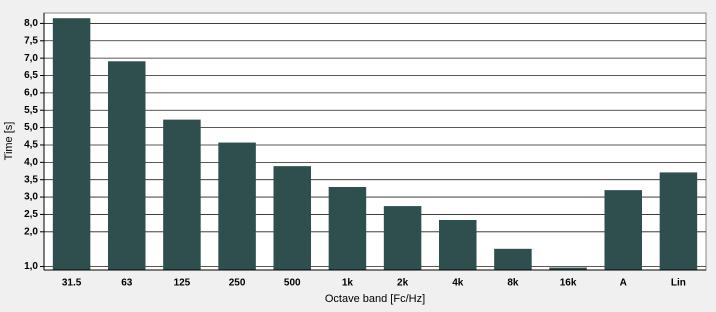 The height and width of the screenshot is (312, 716). What do you see at coordinates (458, 283) in the screenshot?
I see `x-tick-label: 4k` at bounding box center [458, 283].